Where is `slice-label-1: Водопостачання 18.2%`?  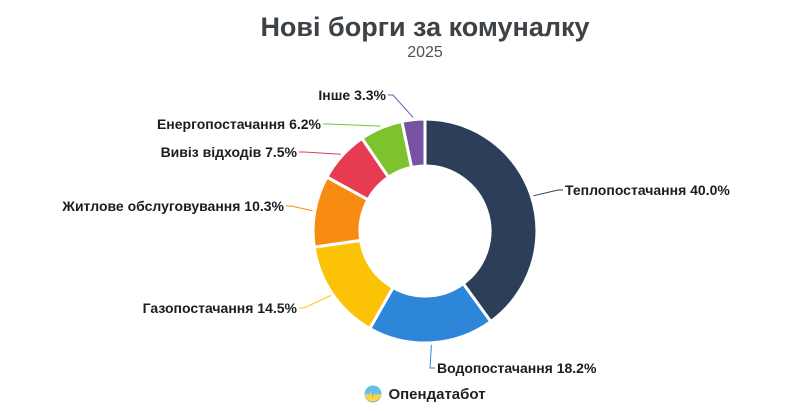 slice-label-1: Водопостачання 18.2% is located at coordinates (517, 368).